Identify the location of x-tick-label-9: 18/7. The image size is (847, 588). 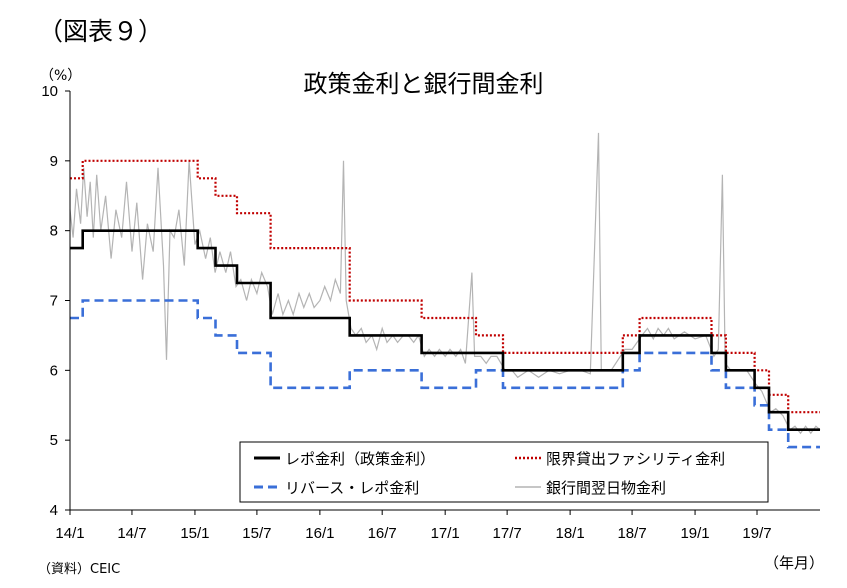
(631, 533).